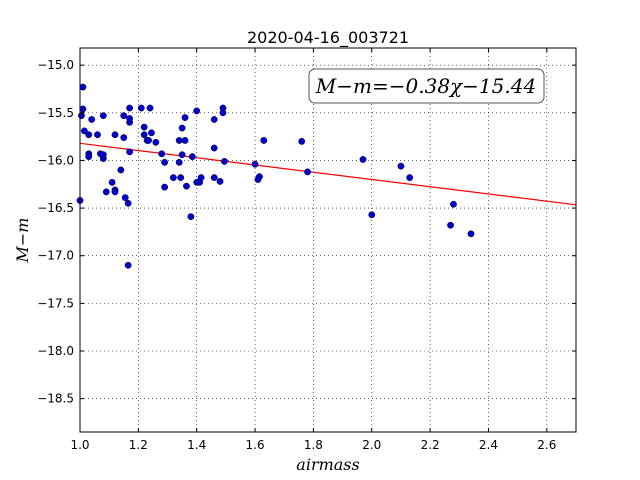 The image size is (640, 480). Describe the element at coordinates (255, 445) in the screenshot. I see `x-tick-label: 1.6` at that location.